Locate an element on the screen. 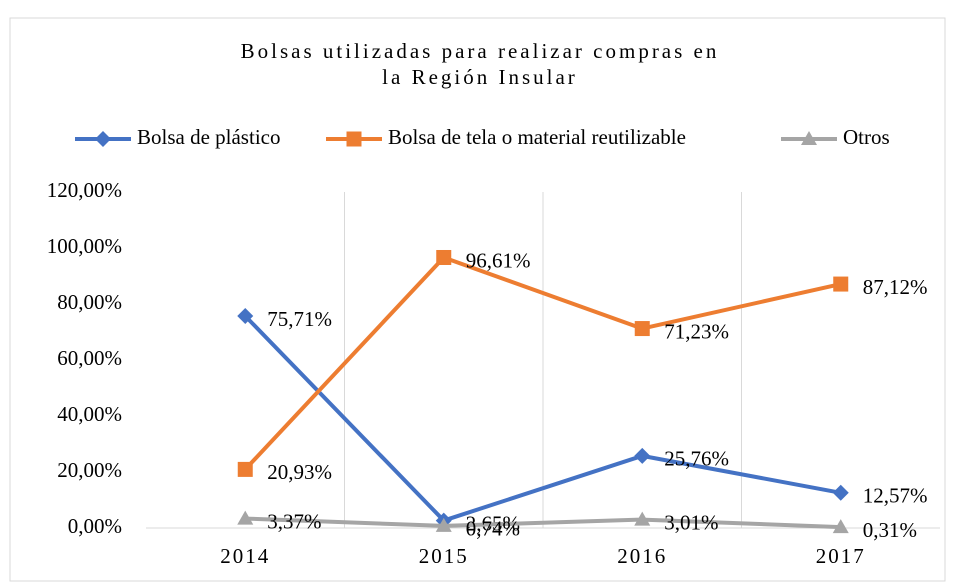 This screenshot has width=956, height=582. data-label: 87,12% is located at coordinates (895, 287).